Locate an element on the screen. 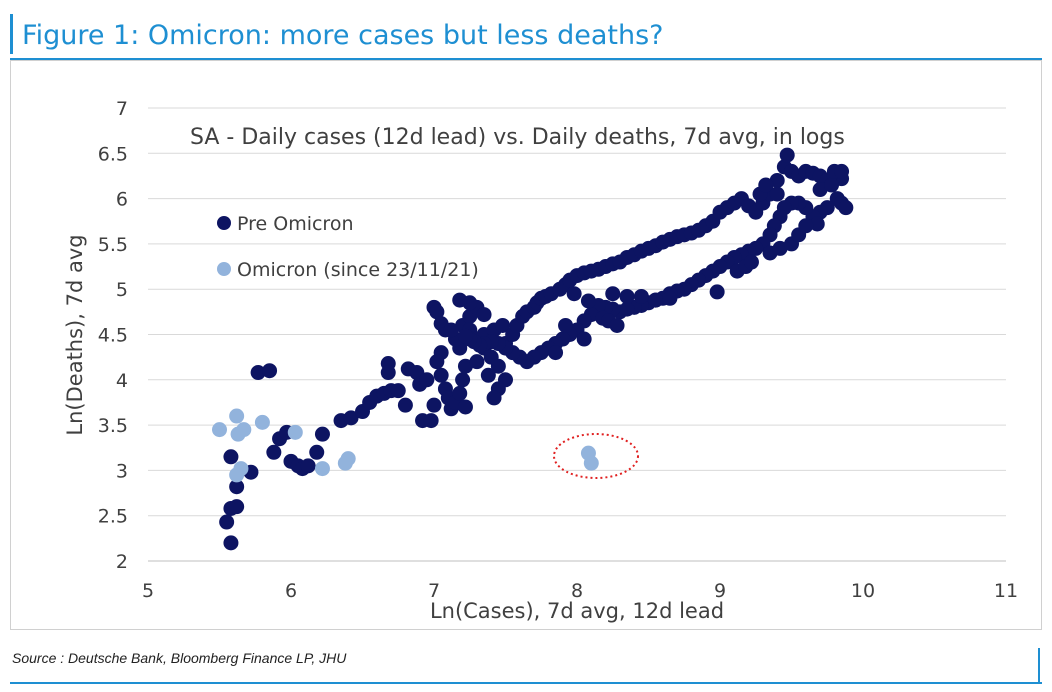 The image size is (1052, 692). x-tick-label: 10 is located at coordinates (863, 591).